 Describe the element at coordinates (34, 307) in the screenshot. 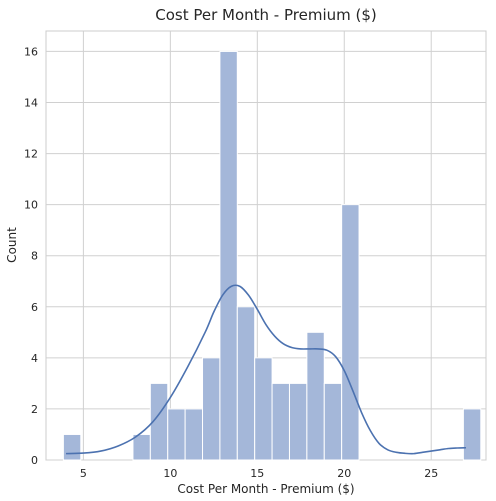

I see `y-tick-label: 6` at that location.